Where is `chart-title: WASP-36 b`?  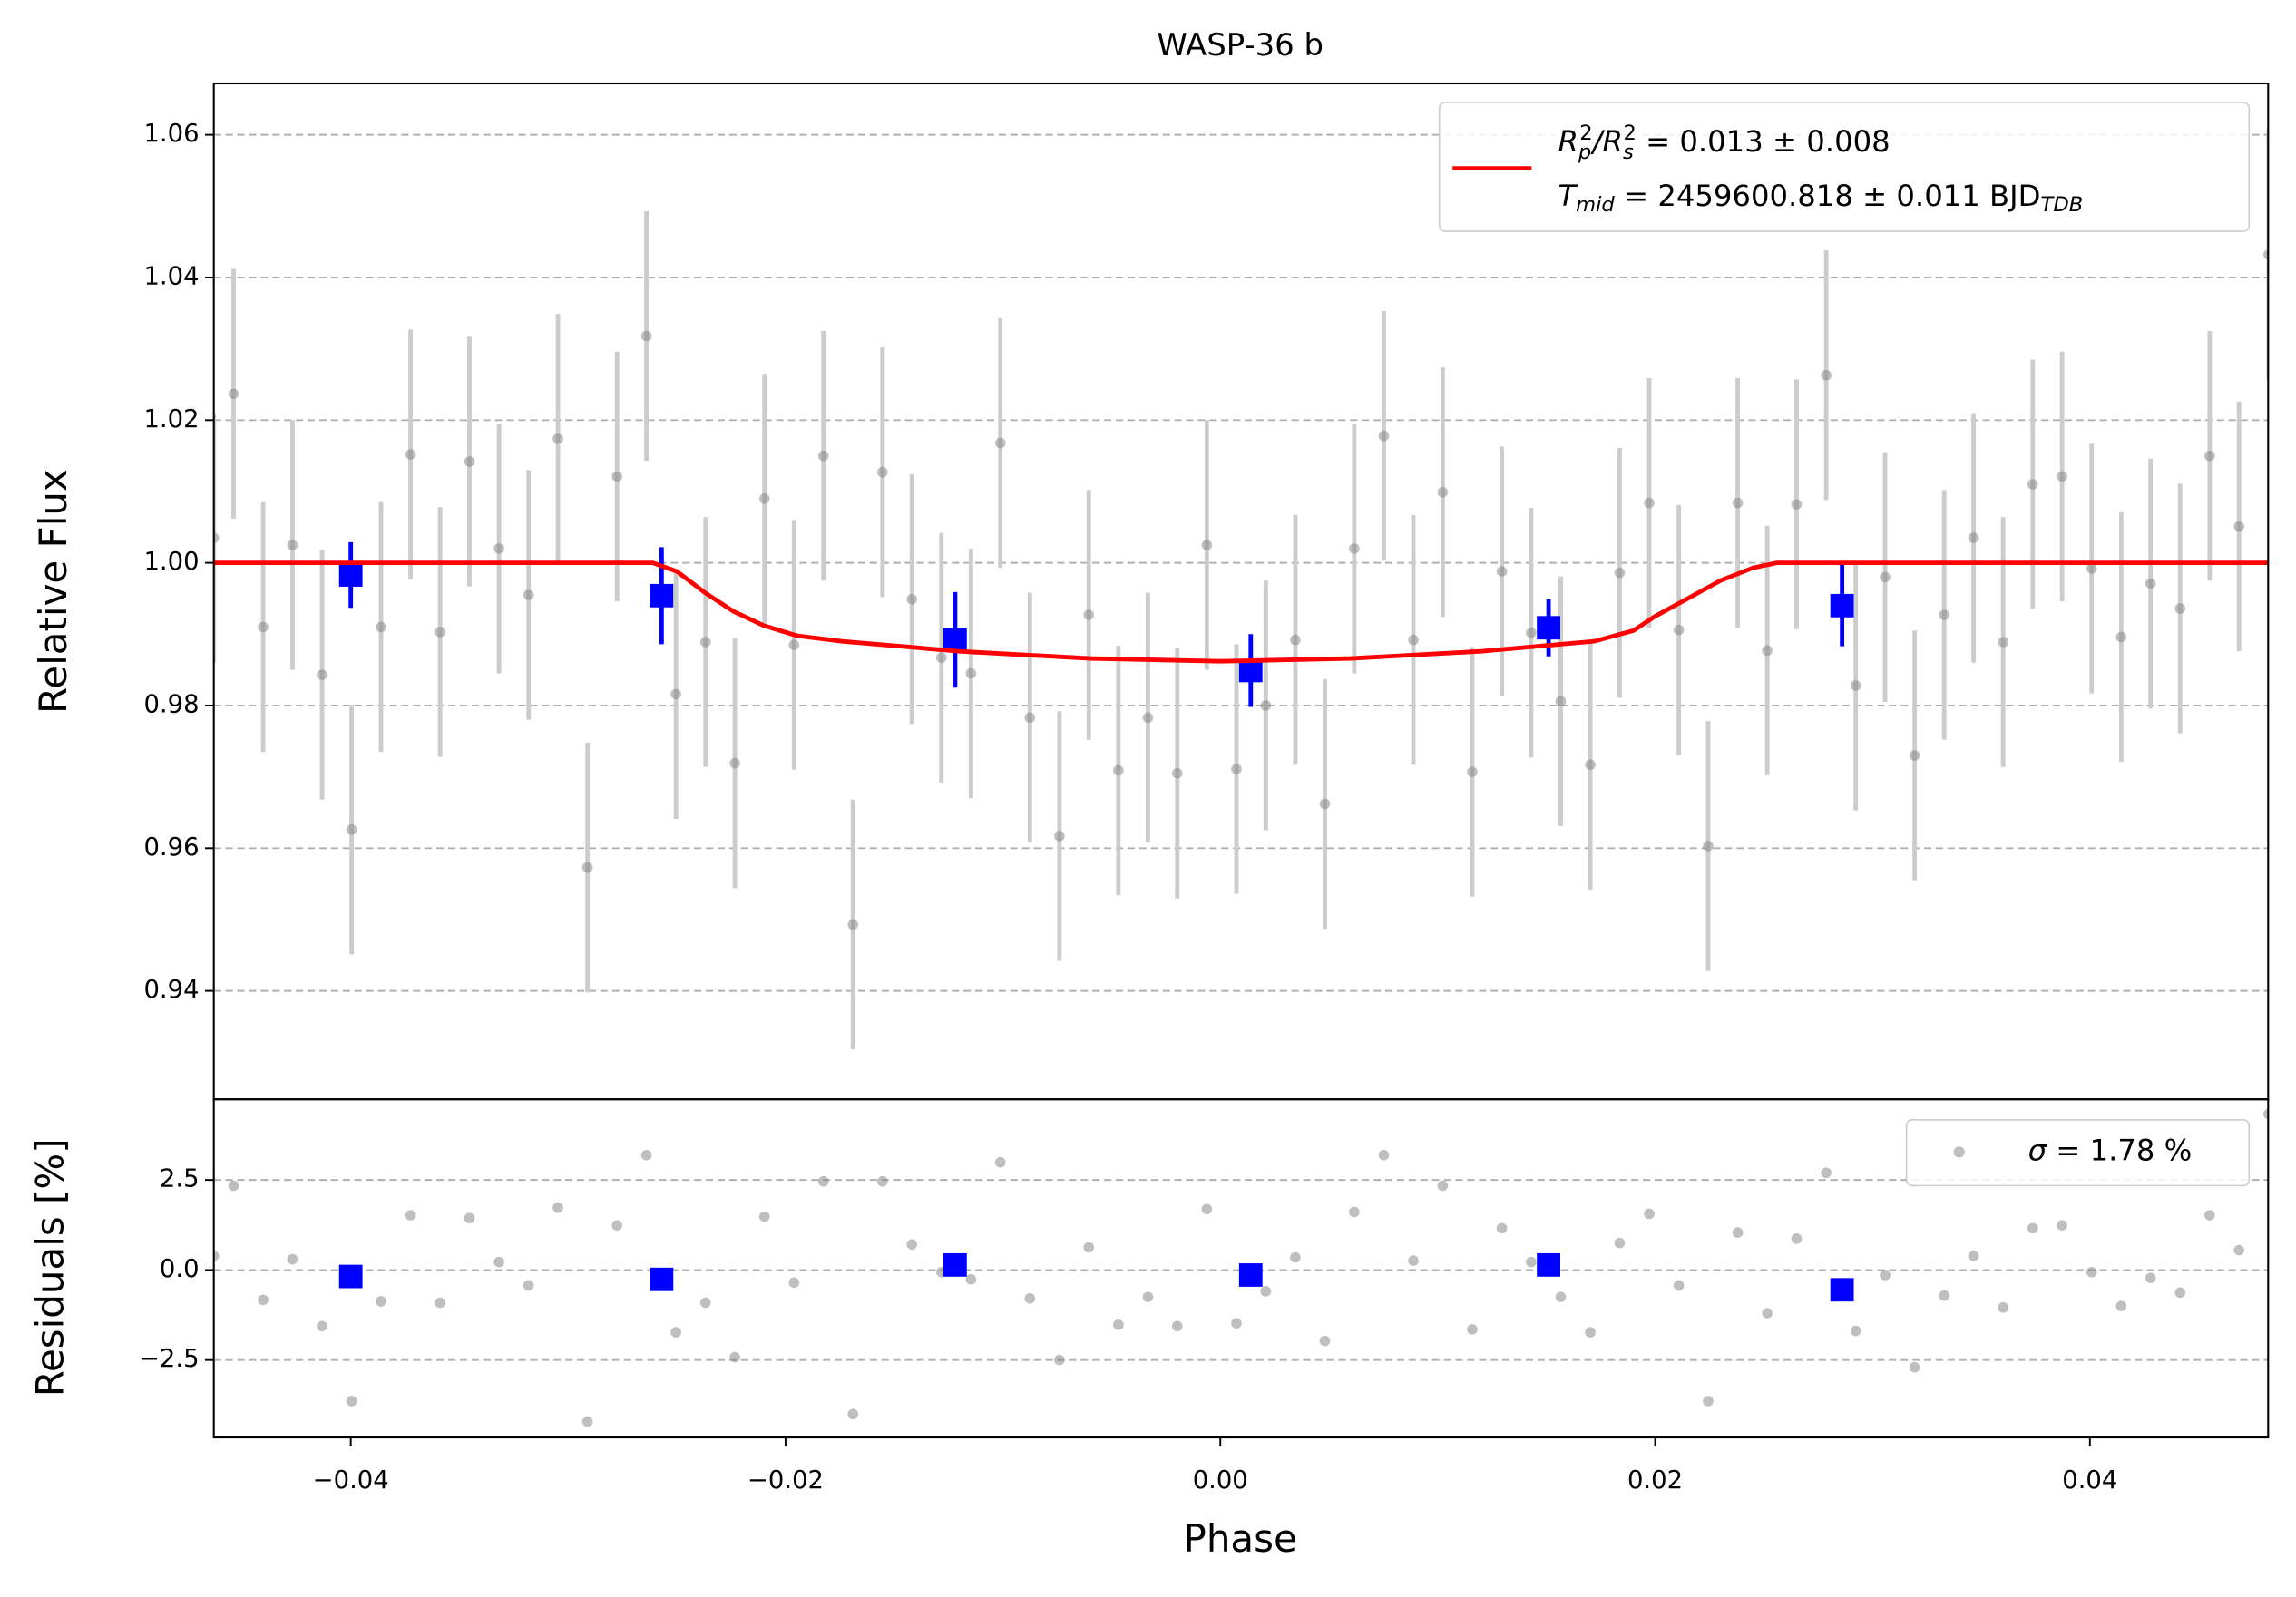 chart-title: WASP-36 b is located at coordinates (1241, 45).